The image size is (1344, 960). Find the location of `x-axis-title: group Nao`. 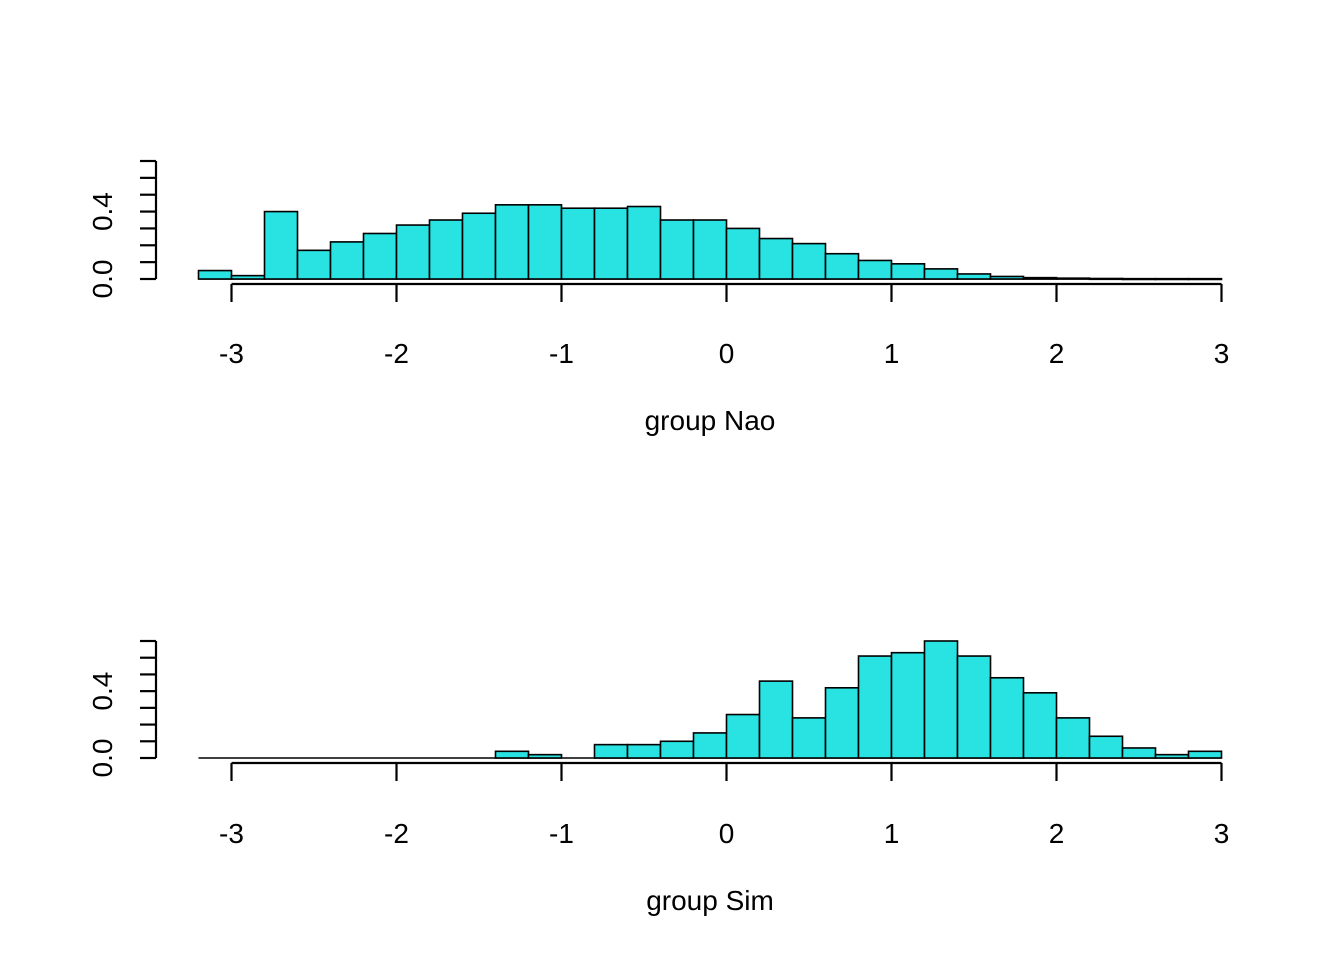

x-axis-title: group Nao is located at coordinates (710, 420).